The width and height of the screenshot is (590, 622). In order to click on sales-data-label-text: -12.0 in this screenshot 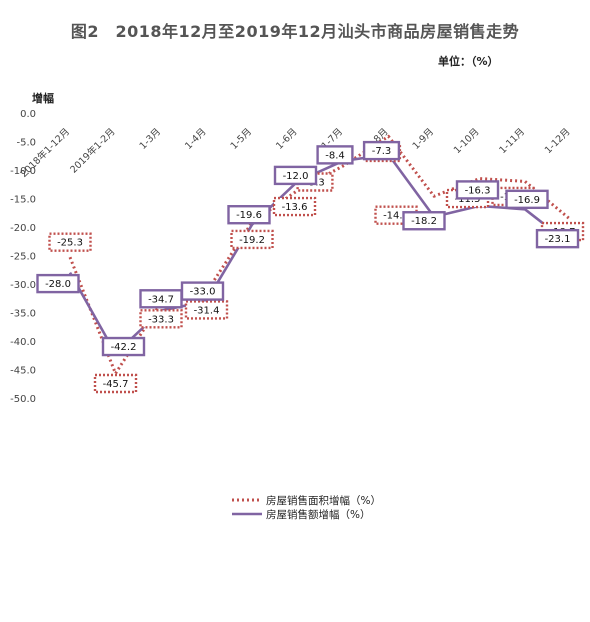, I will do `click(296, 176)`.